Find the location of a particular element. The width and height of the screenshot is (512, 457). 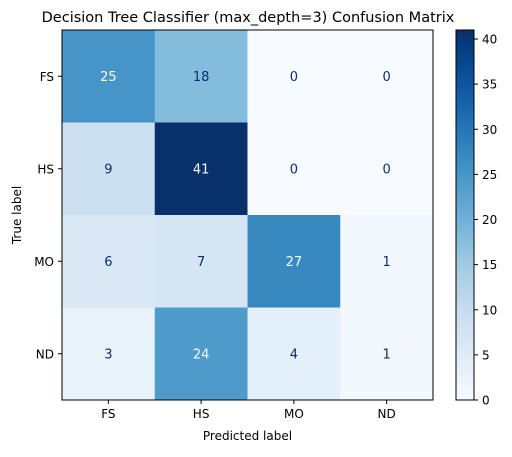

cell-value-label: 9 is located at coordinates (108, 169).